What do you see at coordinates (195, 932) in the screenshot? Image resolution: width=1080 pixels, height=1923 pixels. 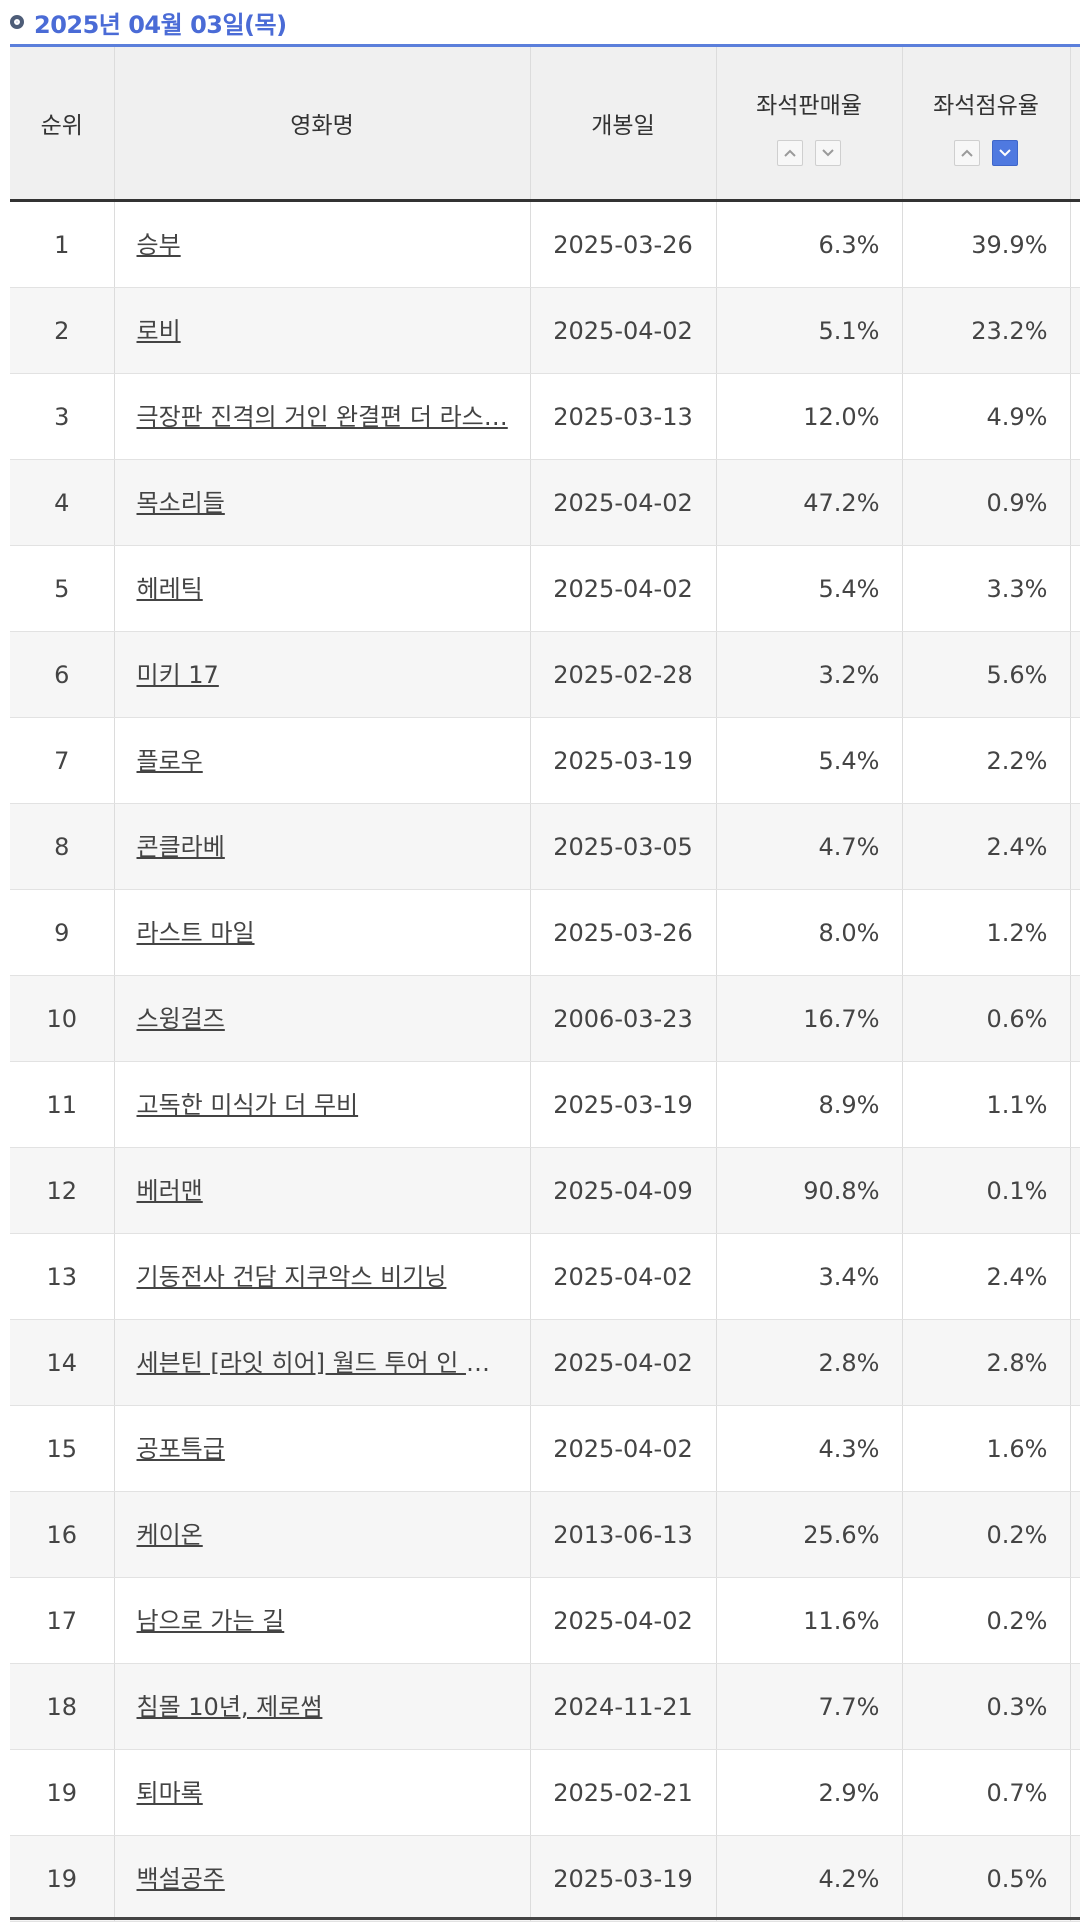 I see `movie-title-link: 라스트 마일` at bounding box center [195, 932].